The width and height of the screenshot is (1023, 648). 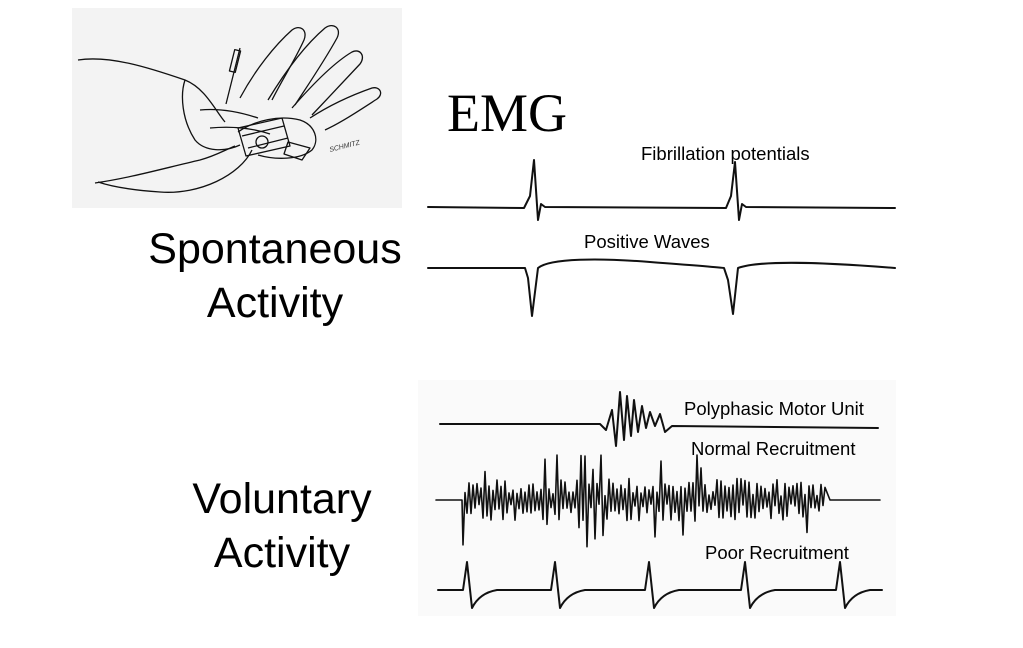 I want to click on polyphasic-trace, so click(x=659, y=419).